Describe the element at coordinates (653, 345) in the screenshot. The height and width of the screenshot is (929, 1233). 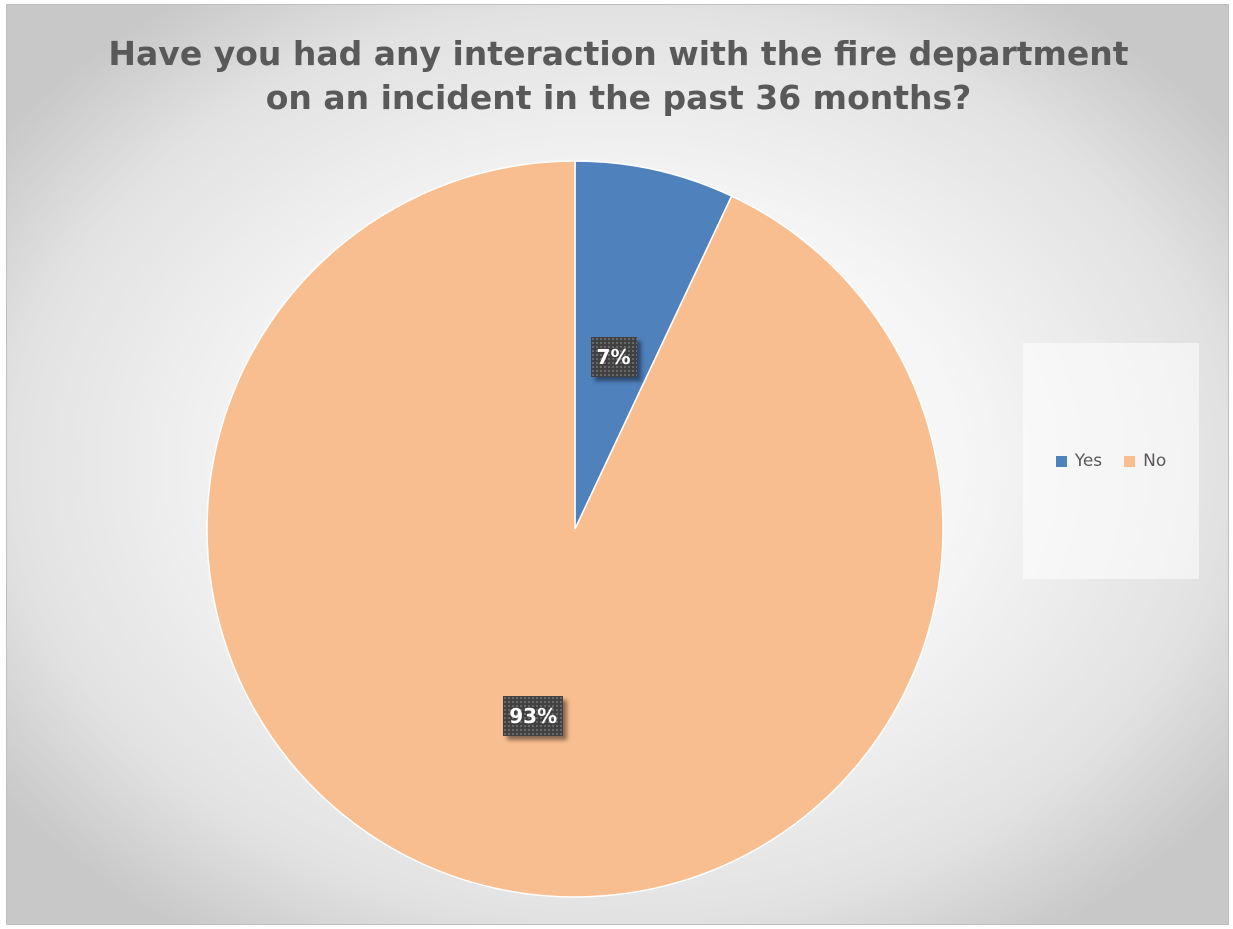
I see `pie-slice-yes` at that location.